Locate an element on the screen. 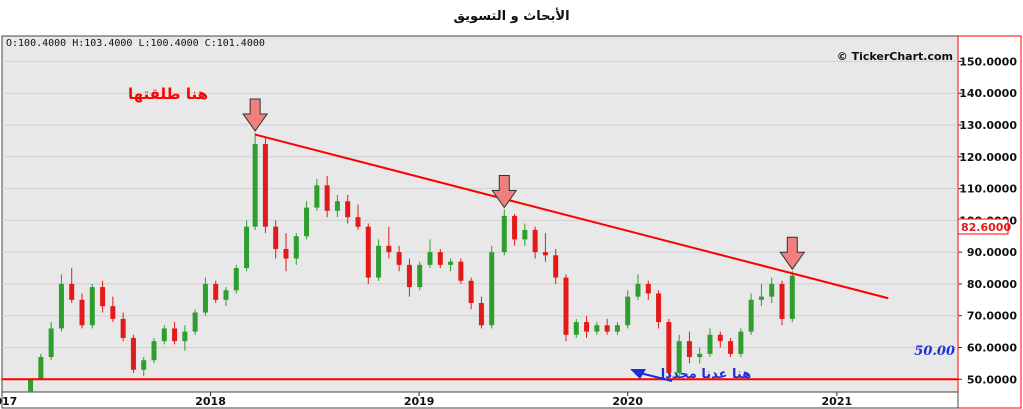  y-tick-label: 50.0000 is located at coordinates (992, 379).